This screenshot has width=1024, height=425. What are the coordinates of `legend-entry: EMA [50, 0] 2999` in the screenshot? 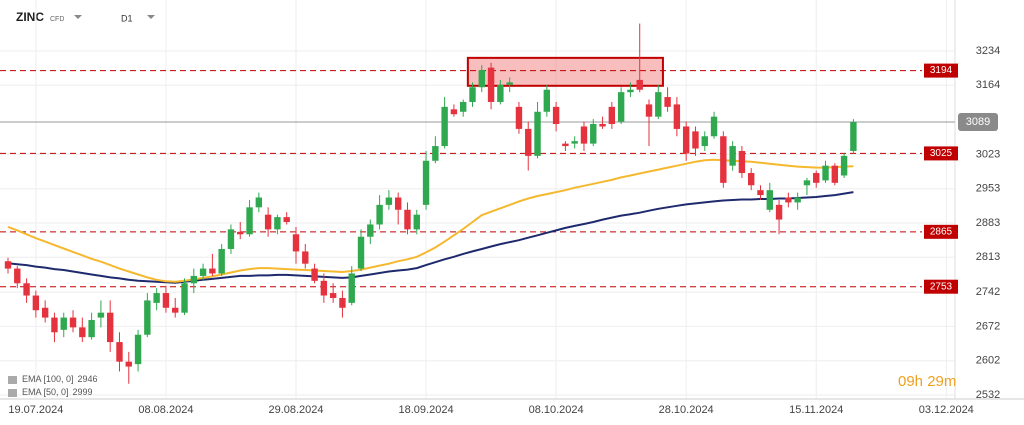 It's located at (57, 392).